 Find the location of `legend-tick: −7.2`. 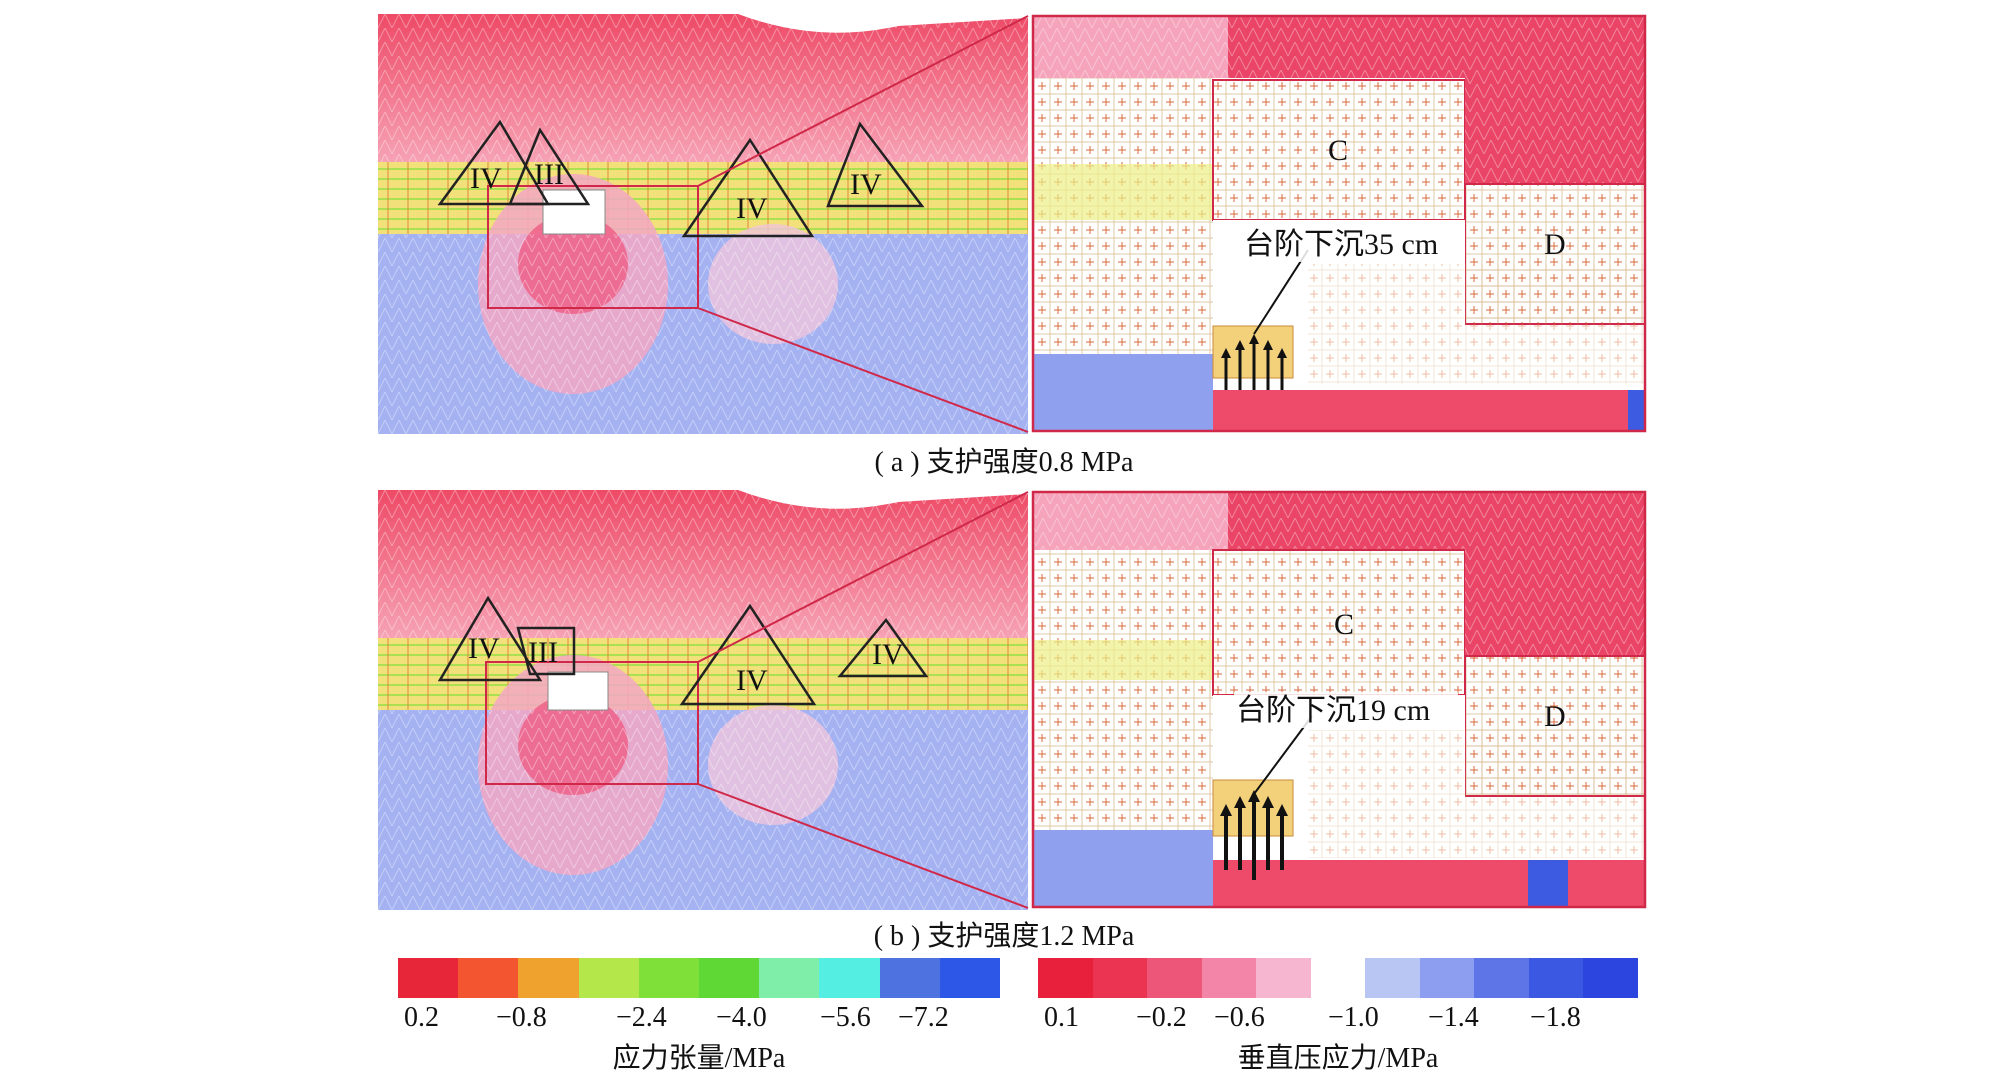

legend-tick: −7.2 is located at coordinates (923, 1017).